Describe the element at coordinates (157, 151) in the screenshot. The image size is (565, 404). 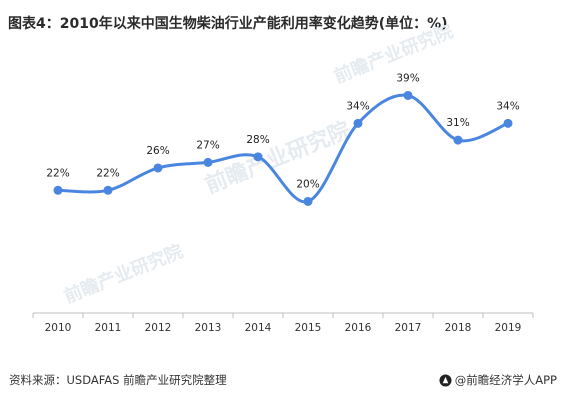
I see `data-label: 26%` at that location.